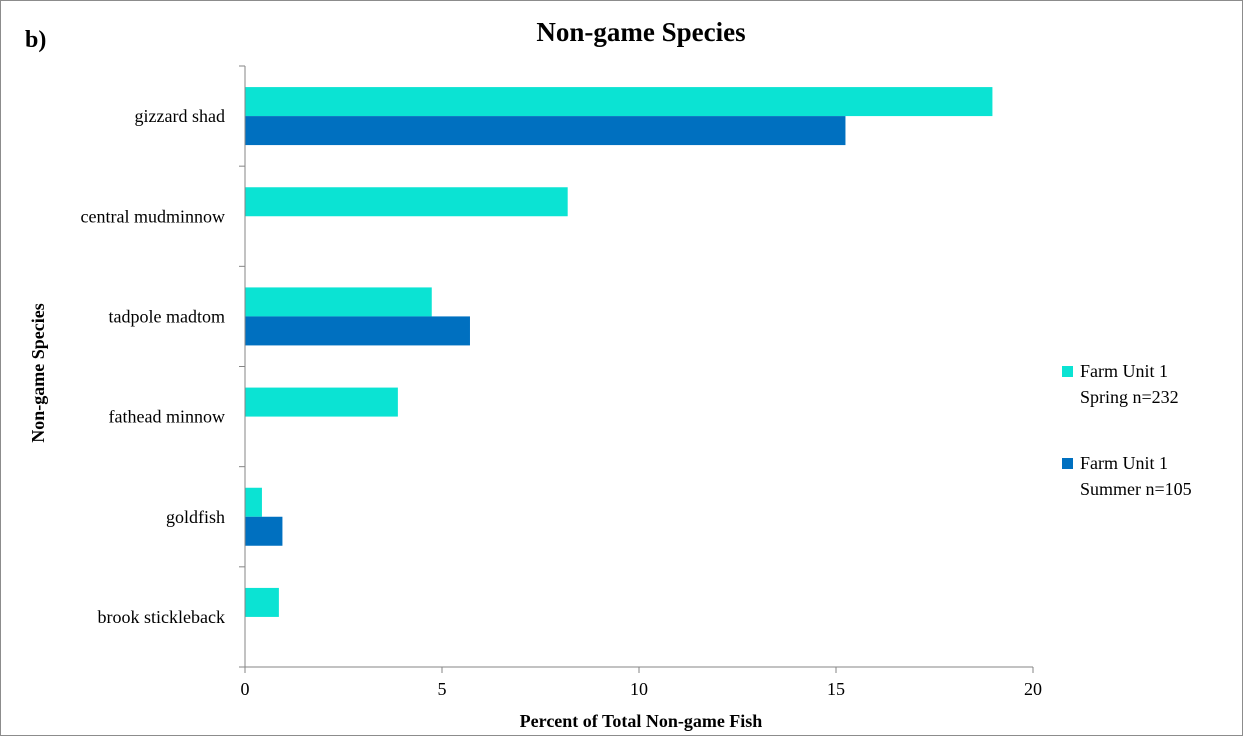 This screenshot has width=1243, height=737. I want to click on legend-label-series-2: Summer n=105, so click(1136, 489).